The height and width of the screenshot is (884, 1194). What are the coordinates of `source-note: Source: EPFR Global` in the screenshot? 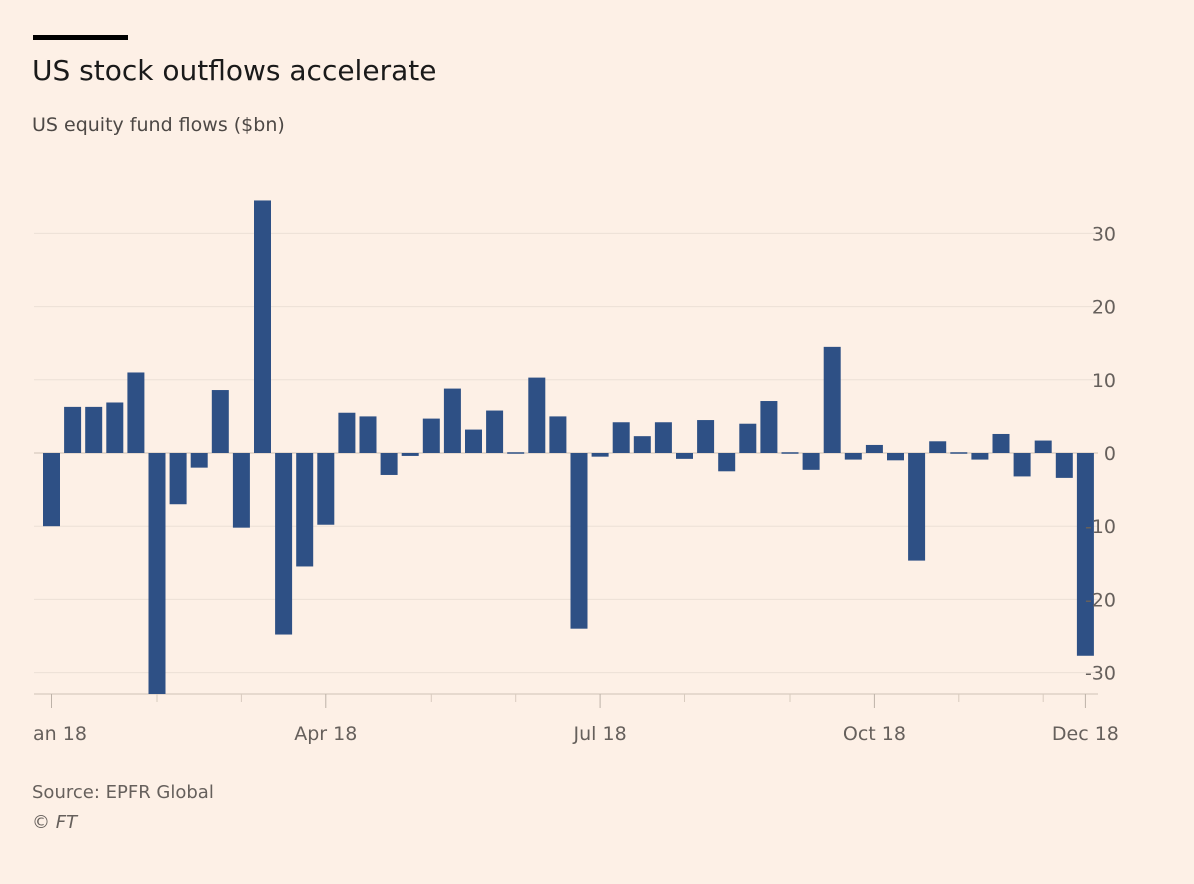 It's located at (123, 792).